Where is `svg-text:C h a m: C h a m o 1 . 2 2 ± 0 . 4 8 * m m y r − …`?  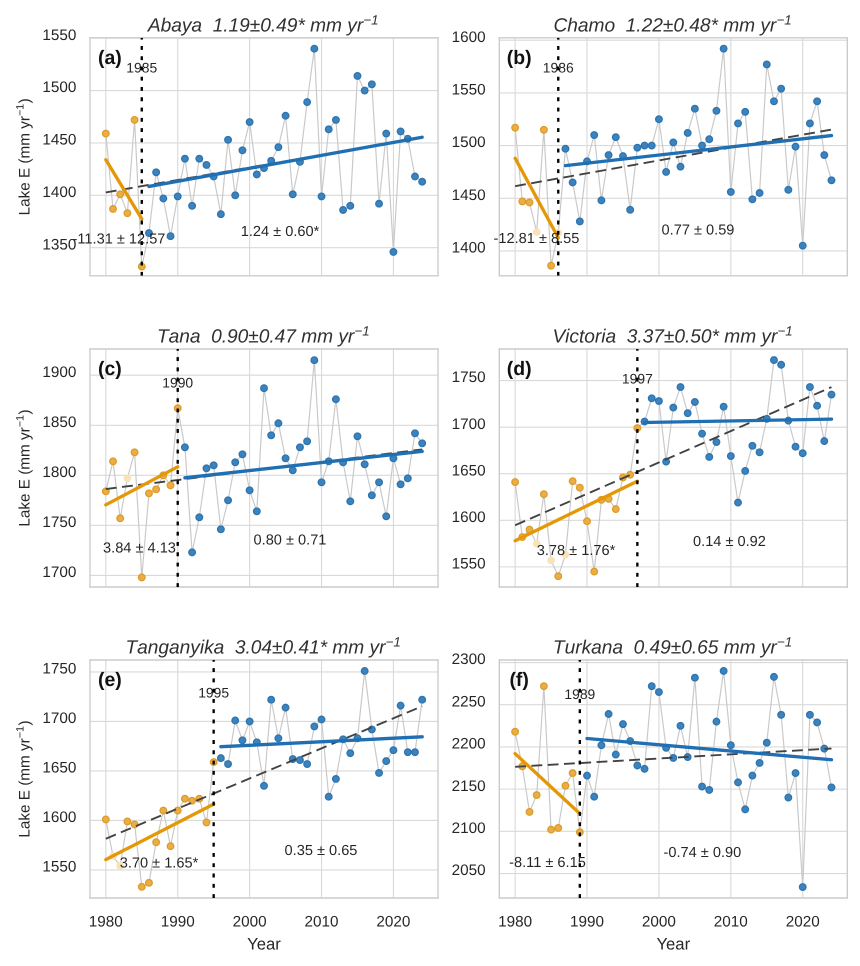 svg-text:C h a m: C h a m o 1 . 2 2 ± 0 . 4 8 * m m y r − … is located at coordinates (673, 21).